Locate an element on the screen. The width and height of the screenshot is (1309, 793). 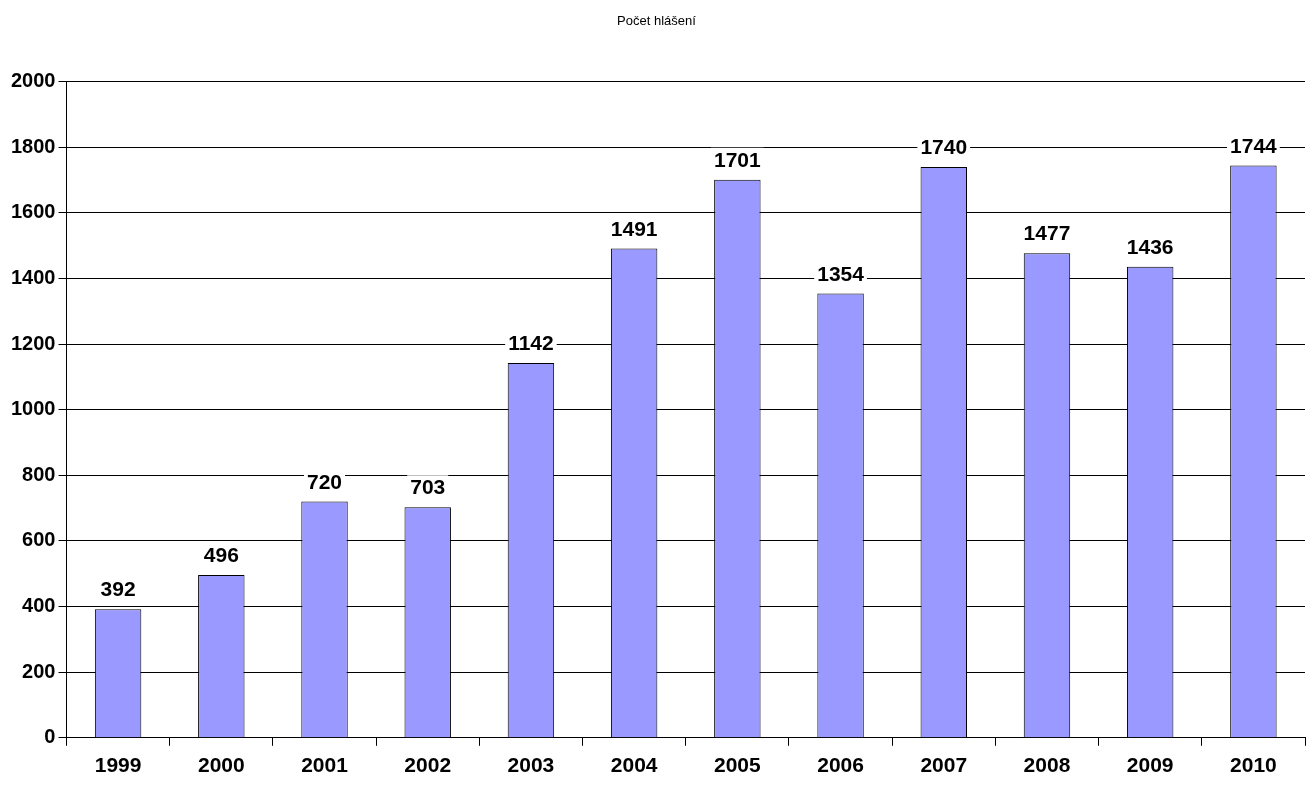
y-tick-label: 600 is located at coordinates (39, 539).